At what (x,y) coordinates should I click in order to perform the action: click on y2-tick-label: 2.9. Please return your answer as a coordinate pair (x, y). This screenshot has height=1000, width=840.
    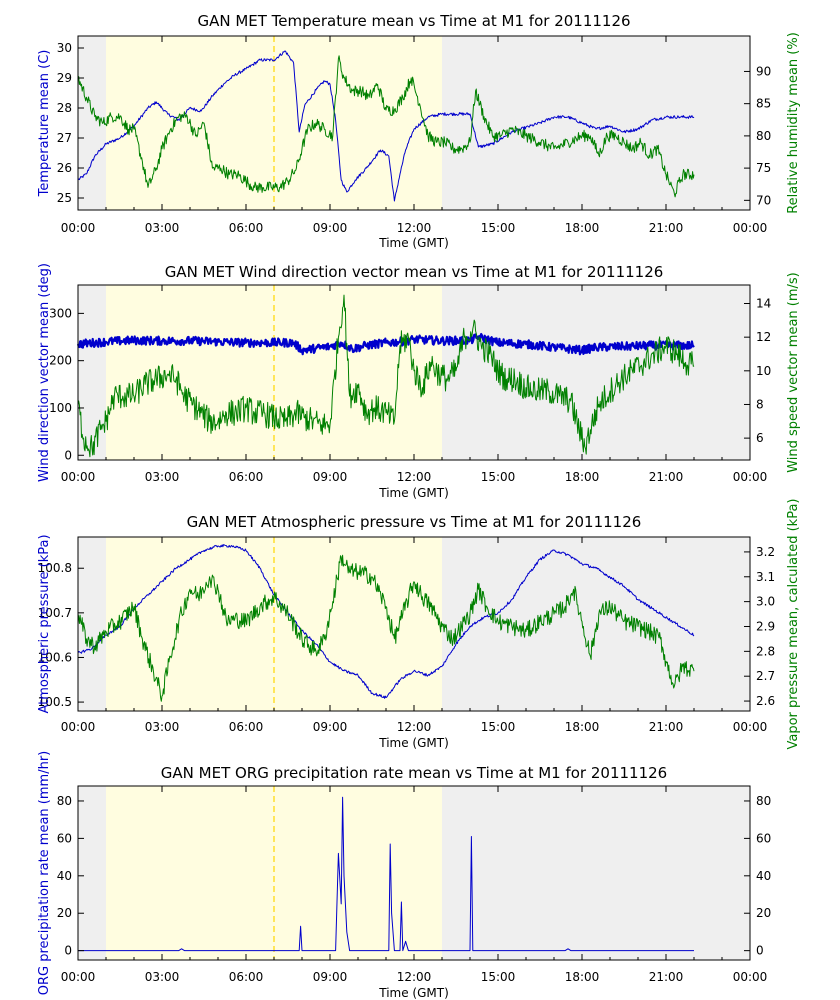
    Looking at the image, I should click on (765, 626).